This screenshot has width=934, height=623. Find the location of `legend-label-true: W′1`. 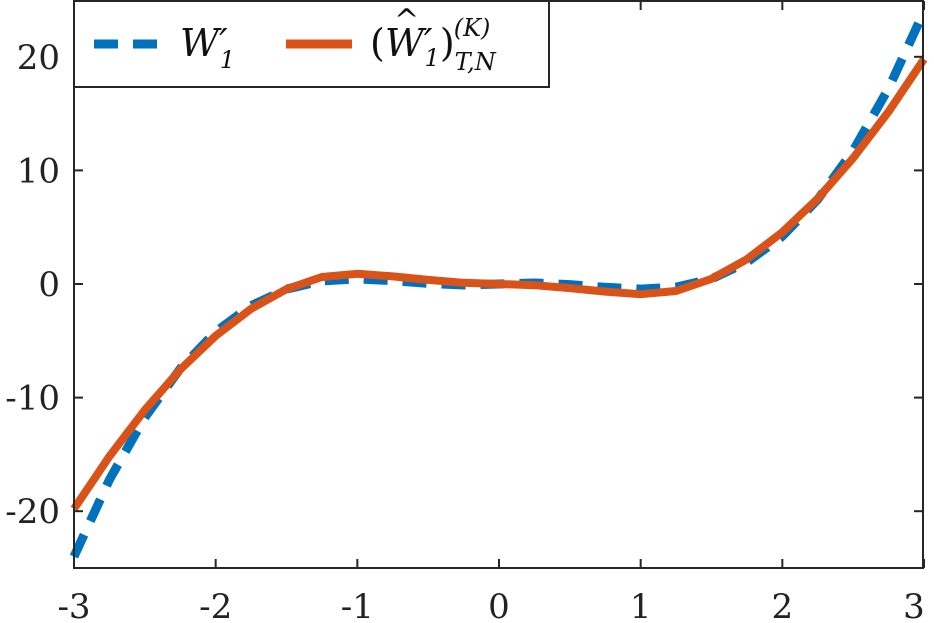

legend-label-true: W′1 is located at coordinates (207, 47).